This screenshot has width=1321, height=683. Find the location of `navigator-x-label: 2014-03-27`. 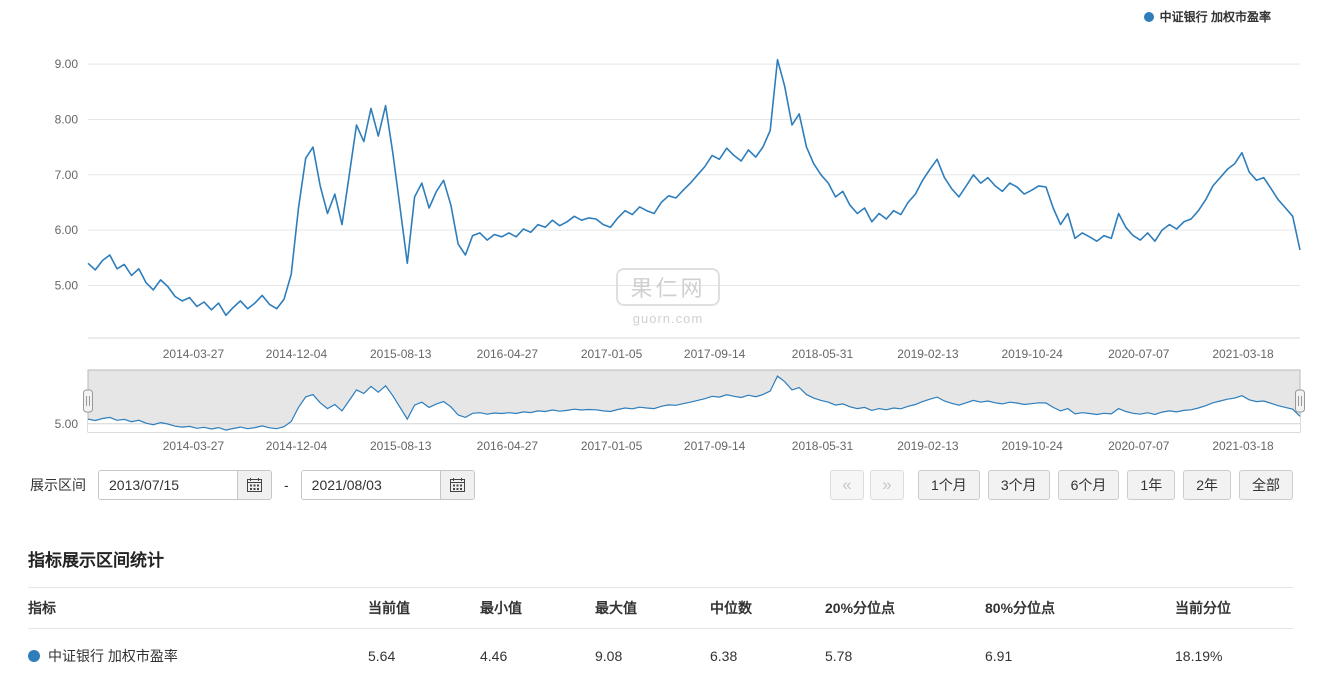

navigator-x-label: 2014-03-27 is located at coordinates (194, 446).